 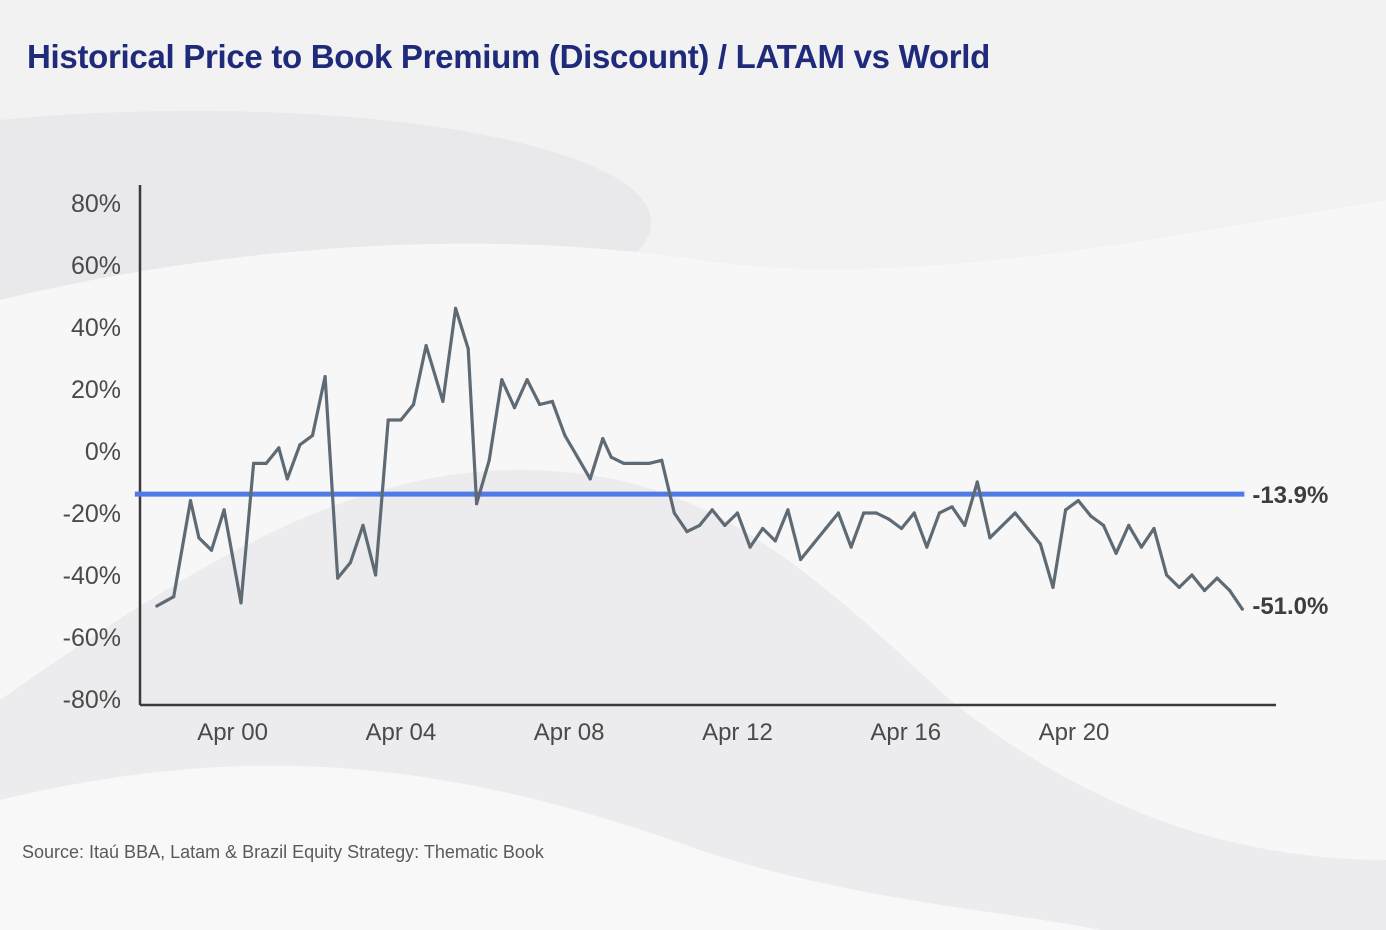 I want to click on y-tick-label: -20%, so click(x=92, y=514).